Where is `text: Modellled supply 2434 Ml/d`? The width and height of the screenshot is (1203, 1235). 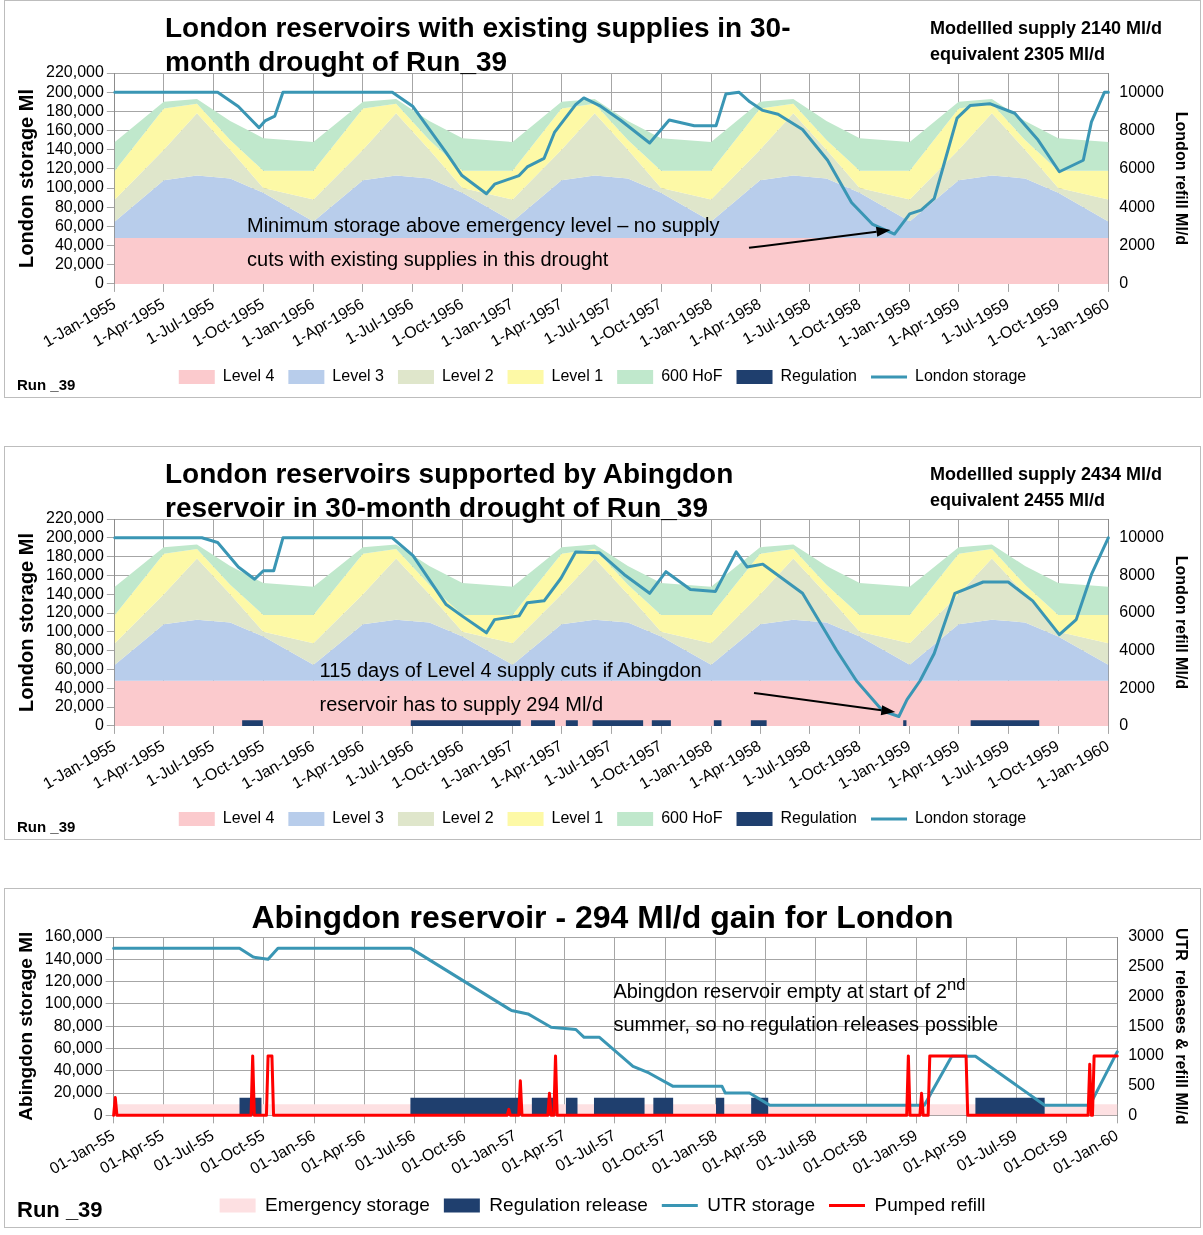
text: Modellled supply 2434 Ml/d is located at coordinates (1045, 474).